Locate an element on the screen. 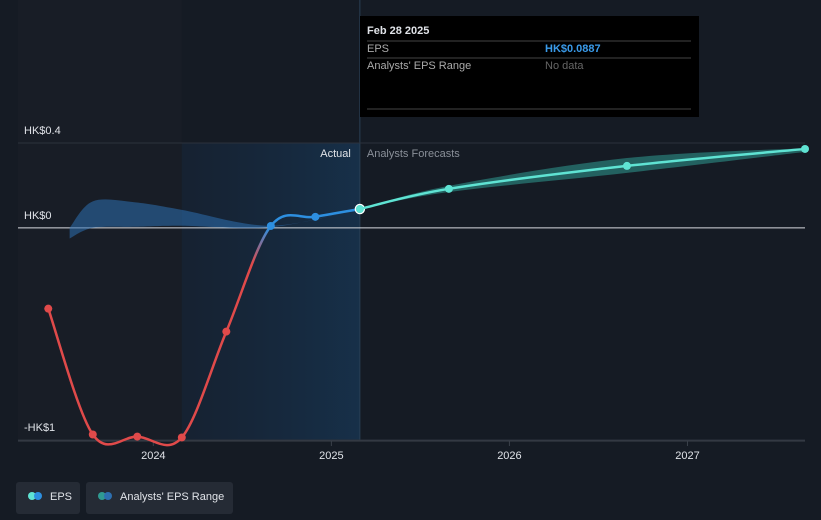  legend-label: Analysts' EPS Range is located at coordinates (172, 497).